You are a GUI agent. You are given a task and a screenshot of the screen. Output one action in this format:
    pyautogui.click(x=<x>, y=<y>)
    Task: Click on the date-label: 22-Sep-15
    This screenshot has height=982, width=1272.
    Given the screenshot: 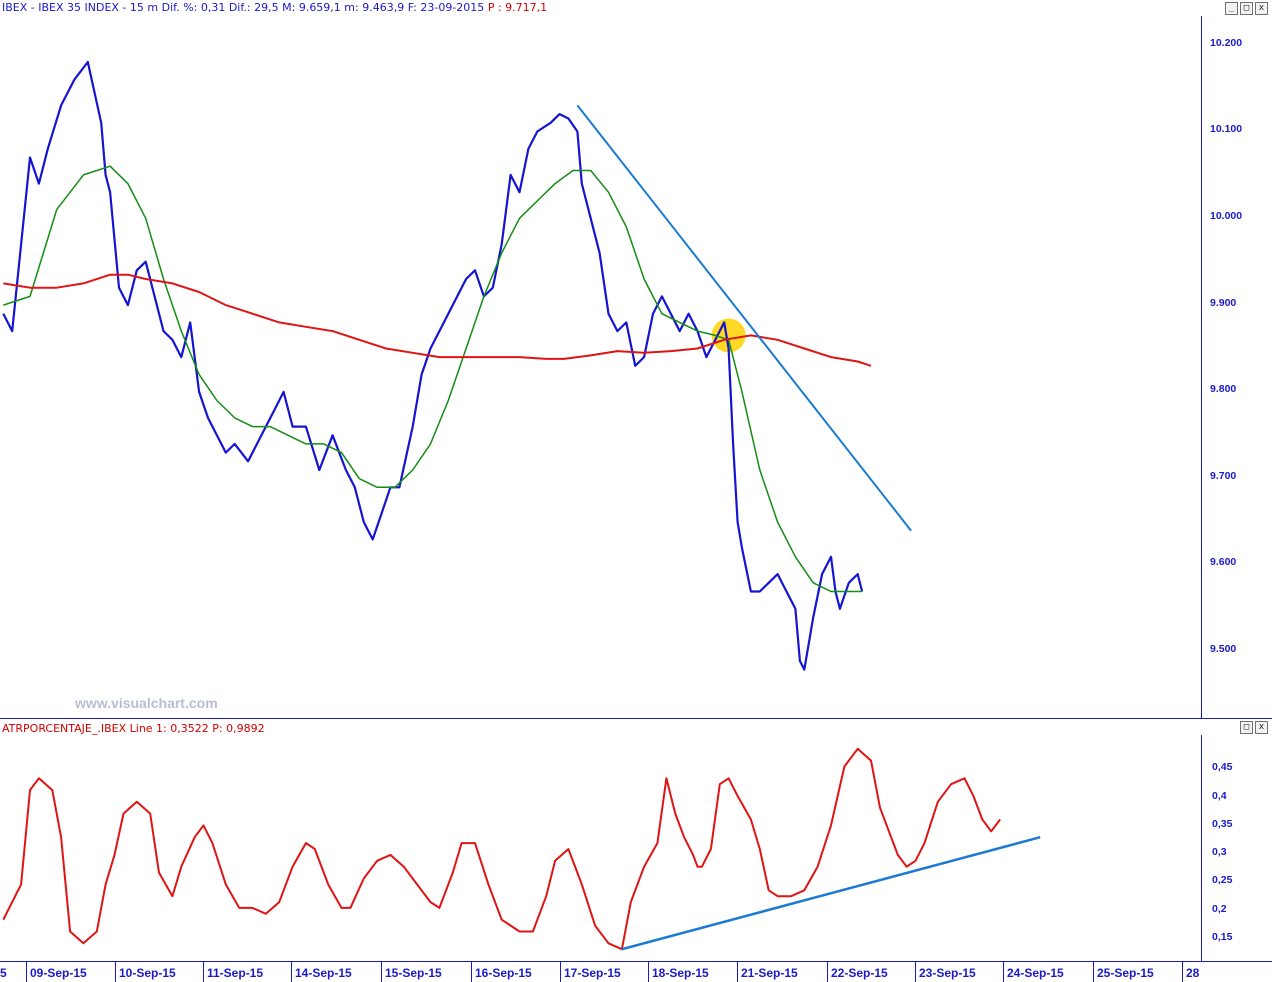 What is the action you would take?
    pyautogui.click(x=859, y=973)
    